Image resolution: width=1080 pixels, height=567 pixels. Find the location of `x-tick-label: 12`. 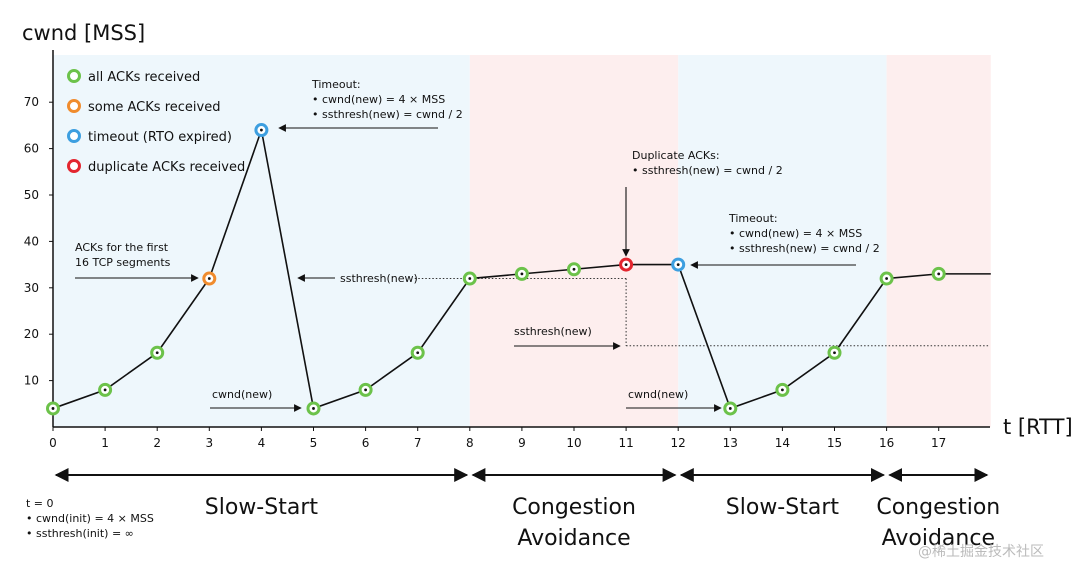

x-tick-label: 12 is located at coordinates (678, 443).